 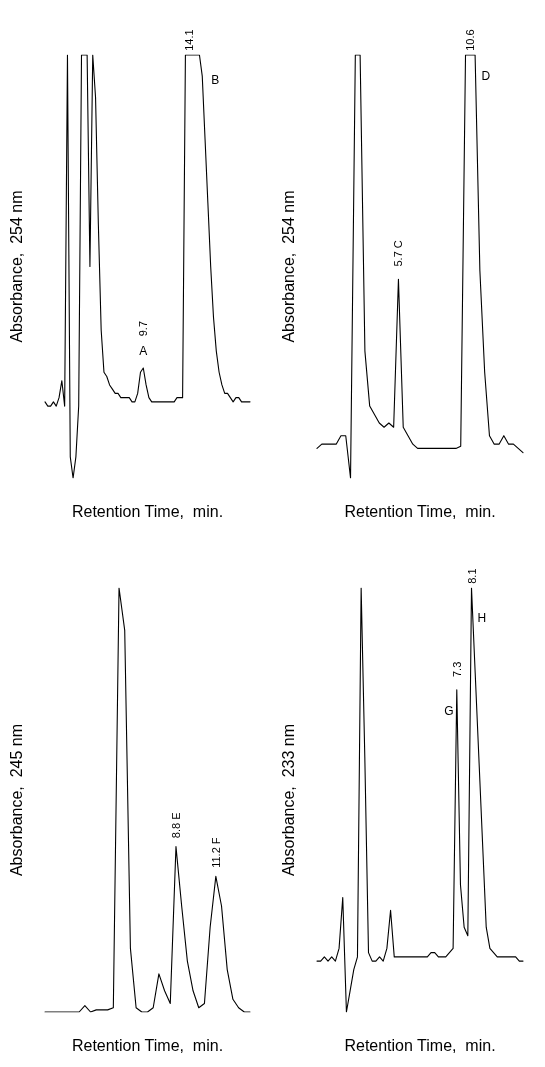 What do you see at coordinates (486, 76) in the screenshot?
I see `annotation: D` at bounding box center [486, 76].